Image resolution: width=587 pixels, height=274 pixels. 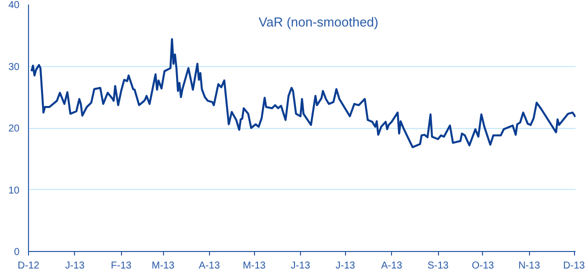 I want to click on text: VaR (non-smoothed), so click(x=318, y=22).